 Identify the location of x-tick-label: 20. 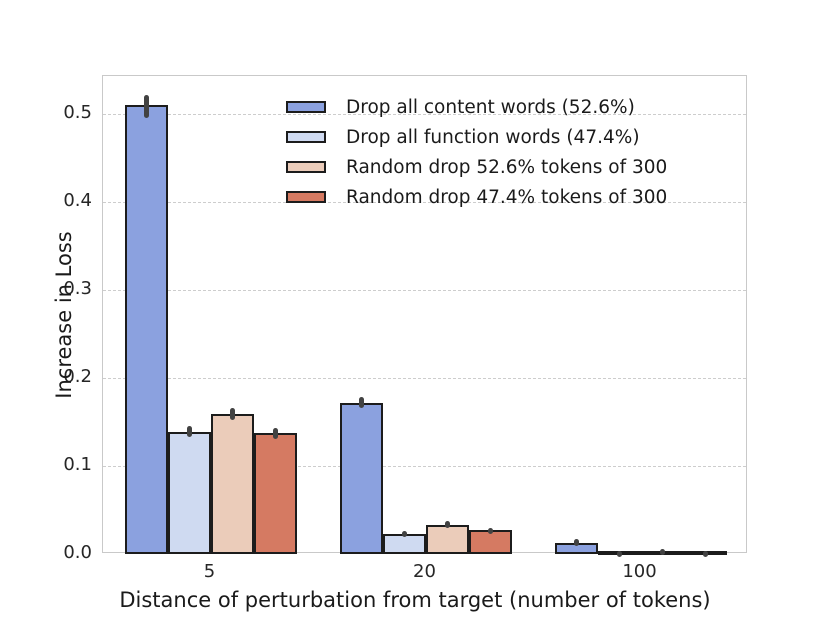
(424, 571).